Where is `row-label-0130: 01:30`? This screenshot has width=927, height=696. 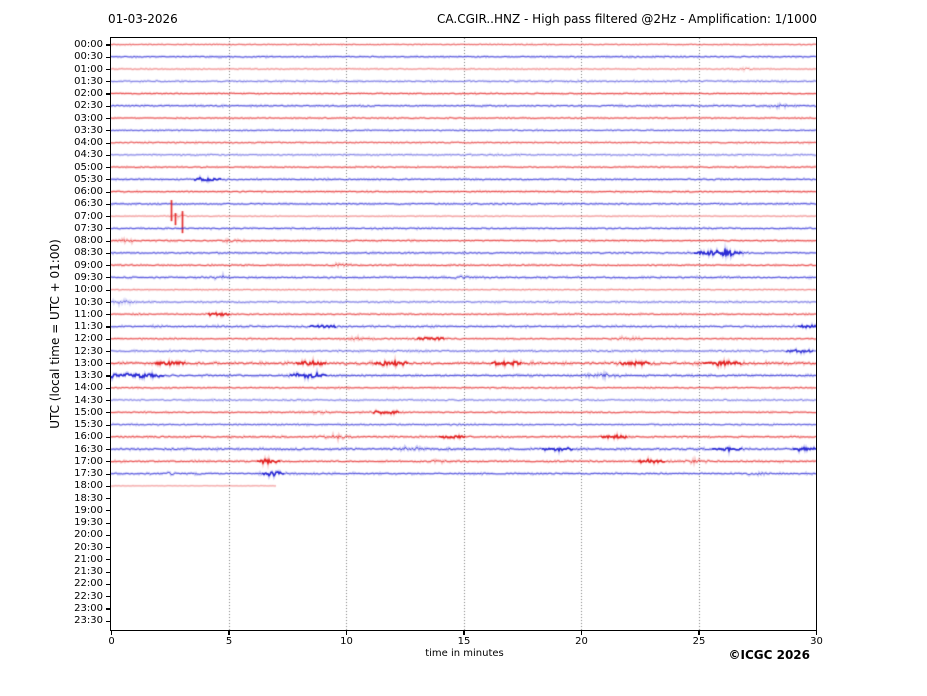
row-label-0130: 01:30 is located at coordinates (88, 81).